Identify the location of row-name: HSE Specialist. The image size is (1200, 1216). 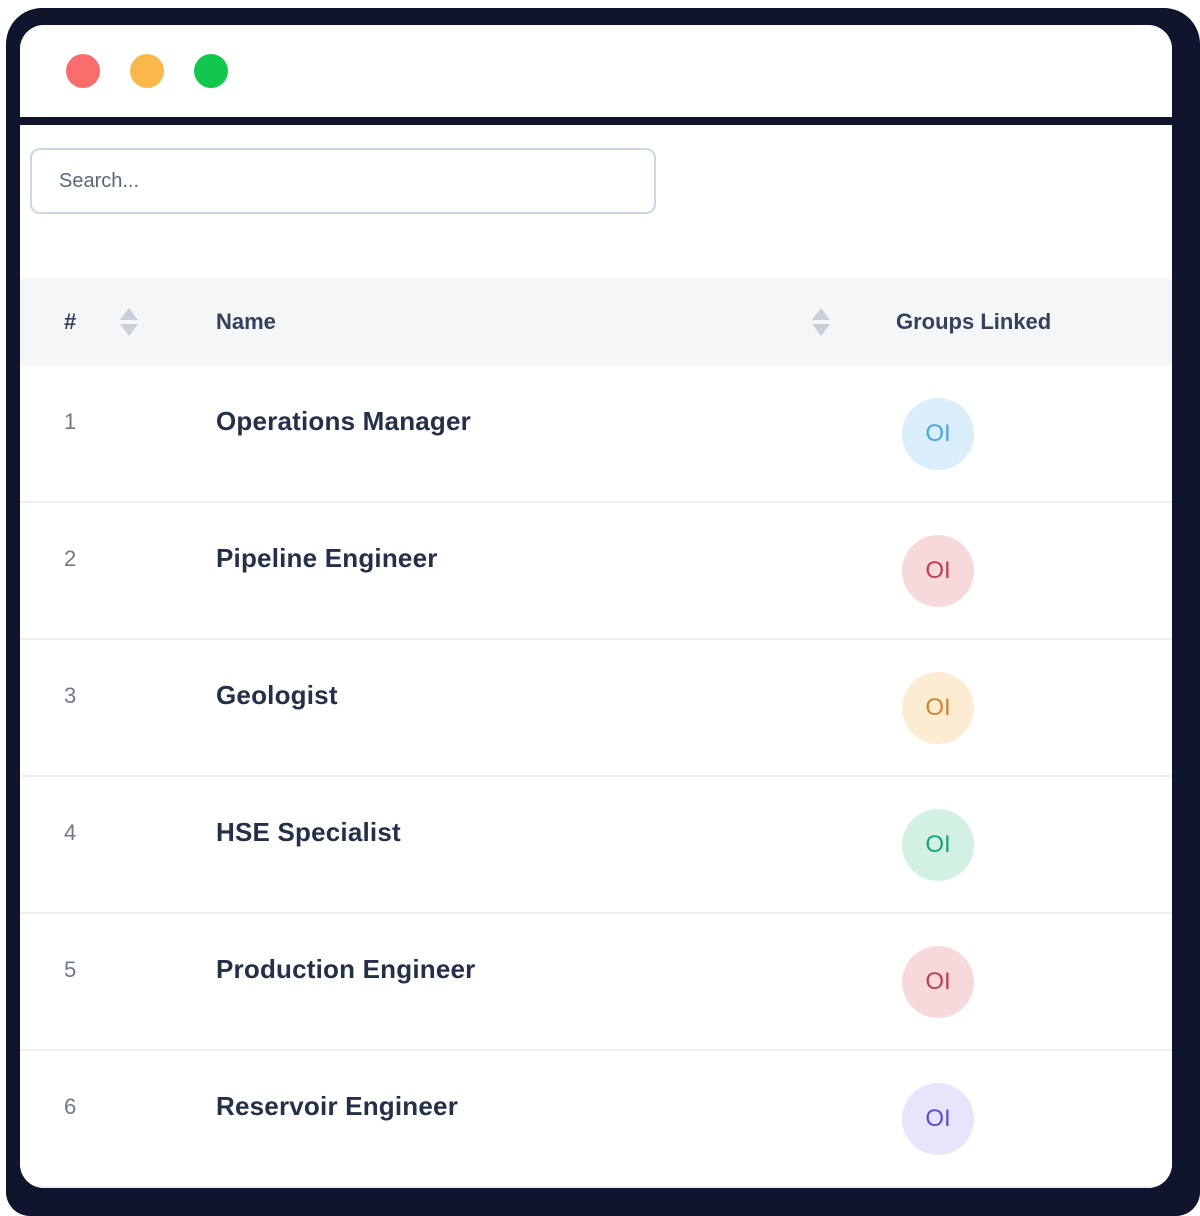
(308, 832).